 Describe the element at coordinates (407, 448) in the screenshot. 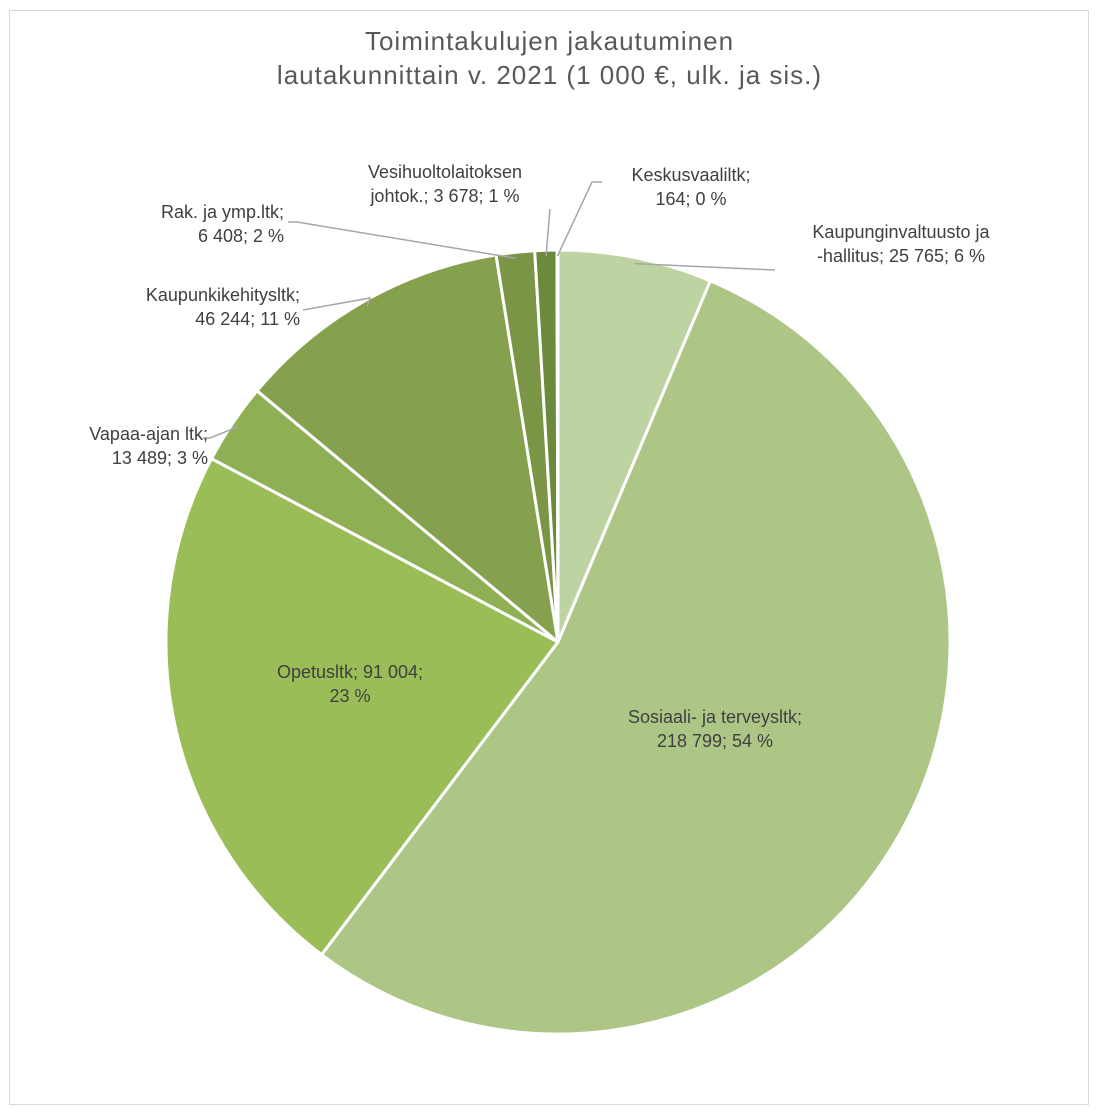

I see `pie-slice-kaupunkikehitys` at that location.